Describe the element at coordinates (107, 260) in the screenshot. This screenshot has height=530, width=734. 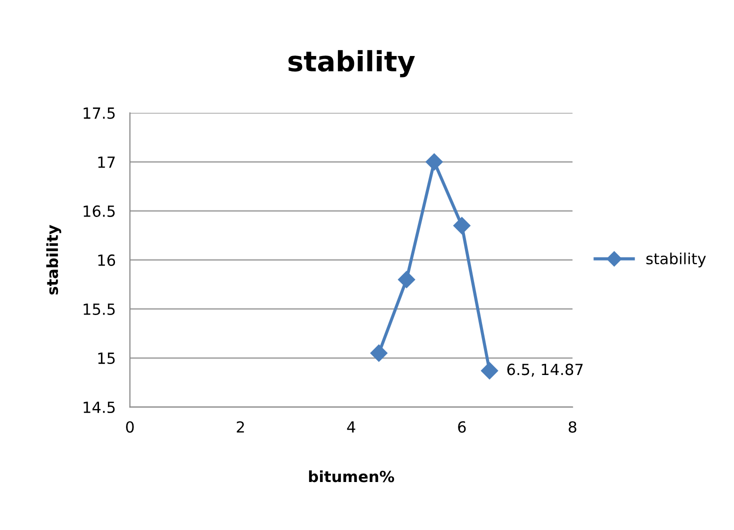
I see `y-tick-label: 16` at that location.